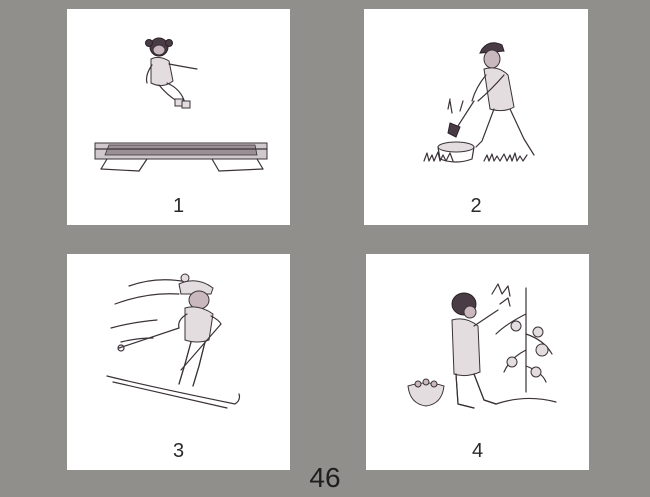 Image resolution: width=650 pixels, height=497 pixels. I want to click on trampoline-jump-illustration, so click(181, 104).